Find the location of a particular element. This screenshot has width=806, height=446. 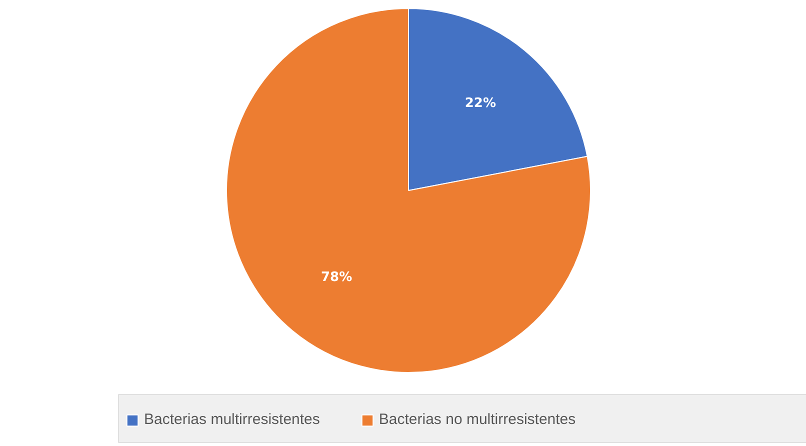

legend-label: Bacterias no multirresistentes is located at coordinates (477, 419).